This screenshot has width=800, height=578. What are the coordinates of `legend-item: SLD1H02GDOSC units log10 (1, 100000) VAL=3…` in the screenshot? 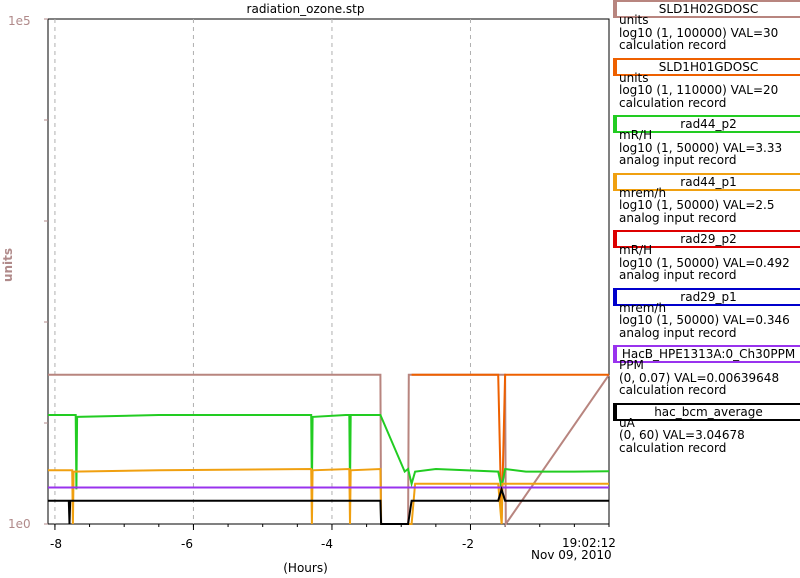 It's located at (705, 29).